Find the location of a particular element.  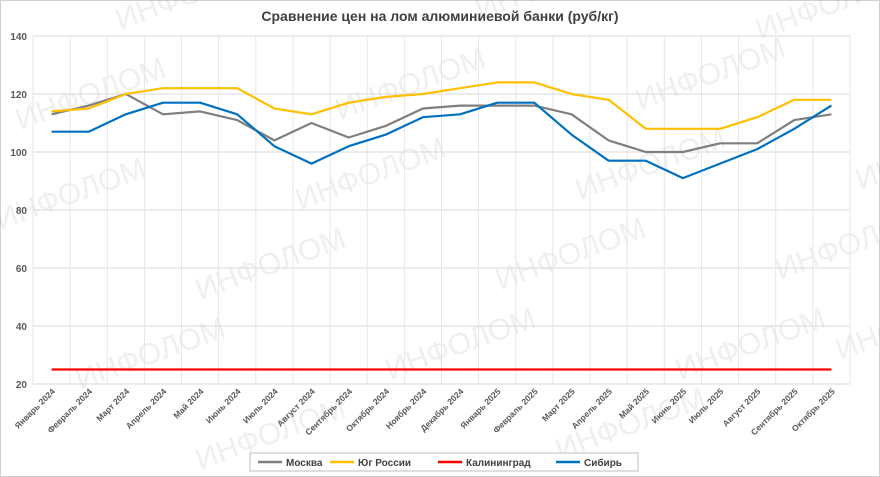

series-line-Юг России is located at coordinates (441, 105).